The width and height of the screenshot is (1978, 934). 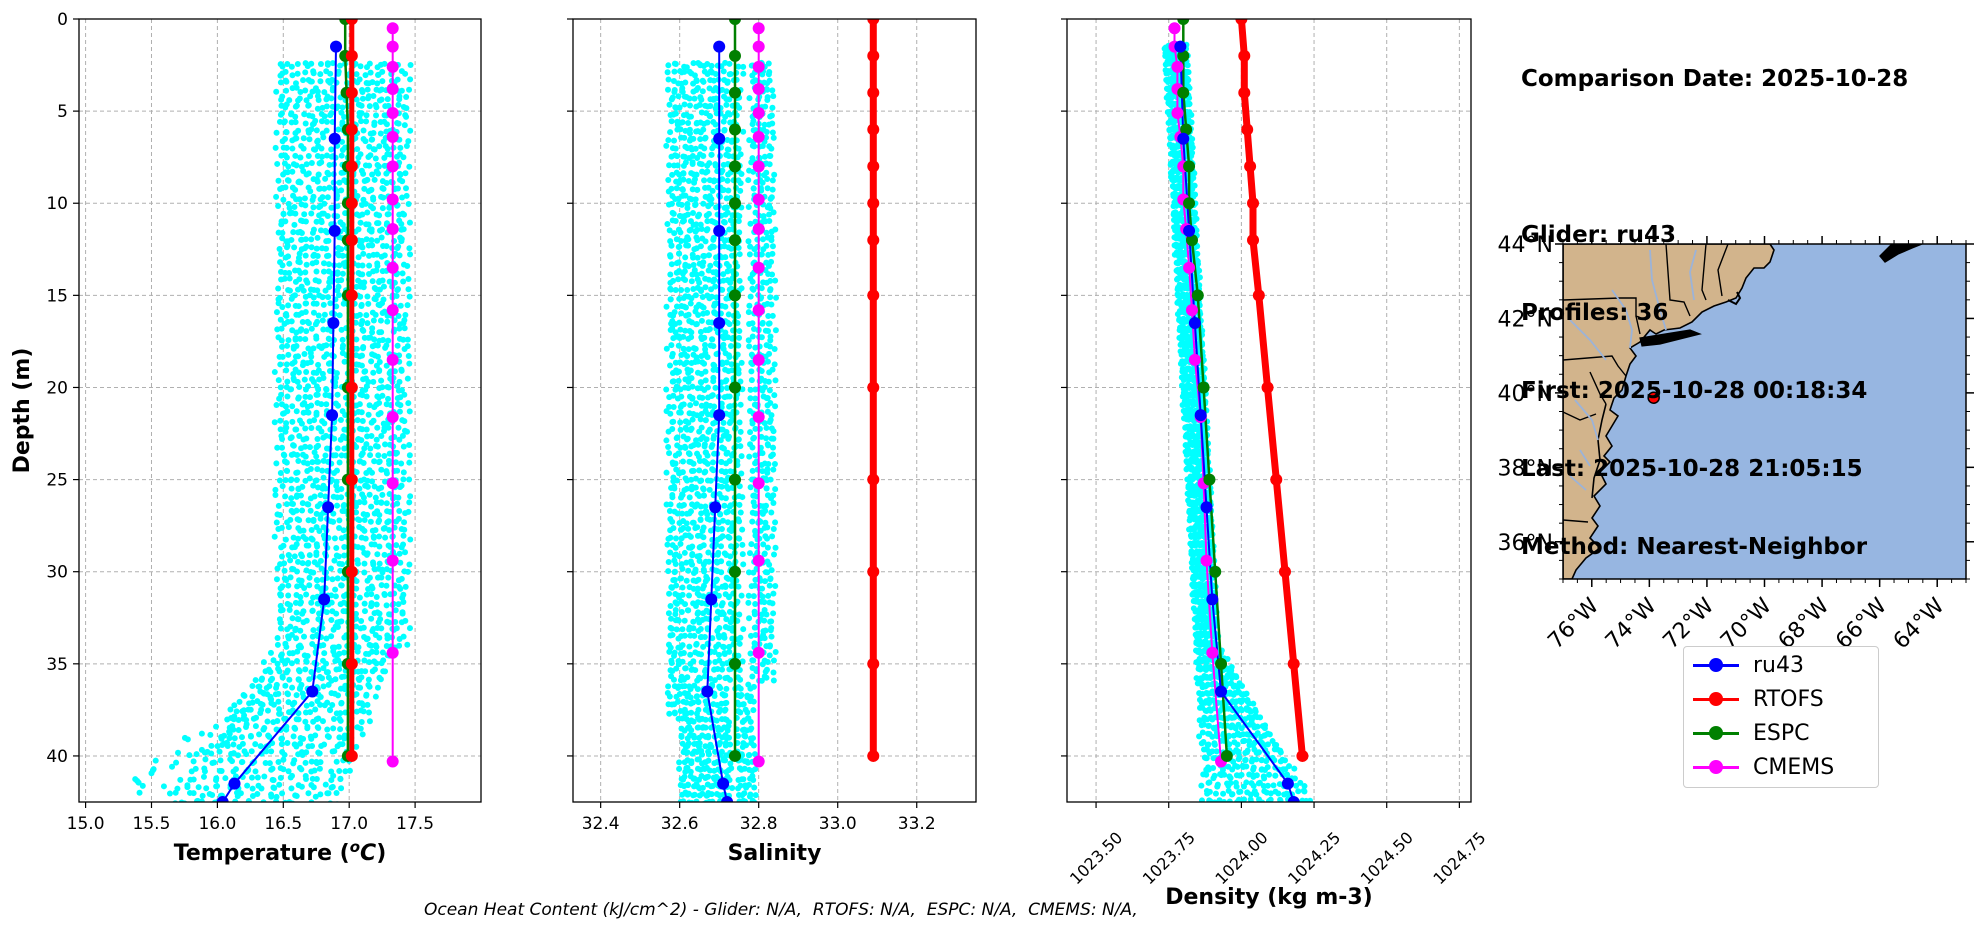 What do you see at coordinates (719, 138) in the screenshot?
I see `series-point-ru43` at bounding box center [719, 138].